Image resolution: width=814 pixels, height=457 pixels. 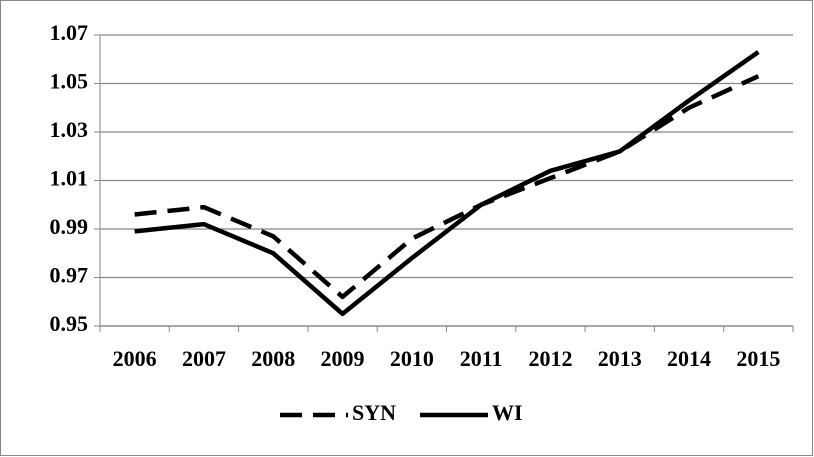 I want to click on y-tick-label: 0.97, so click(x=69, y=275).